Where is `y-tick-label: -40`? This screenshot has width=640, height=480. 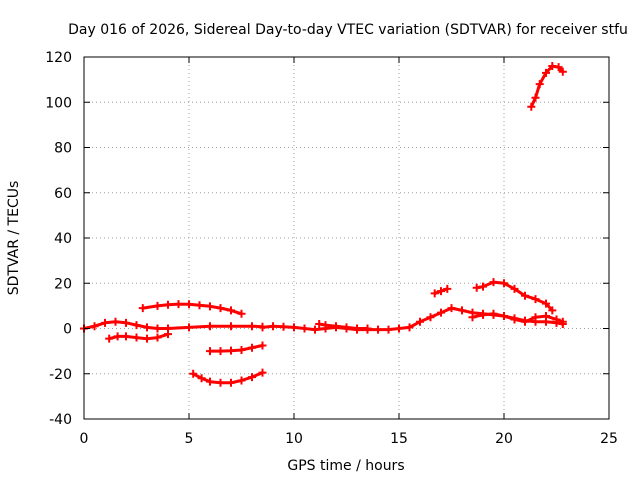
y-tick-label: -40 is located at coordinates (60, 420).